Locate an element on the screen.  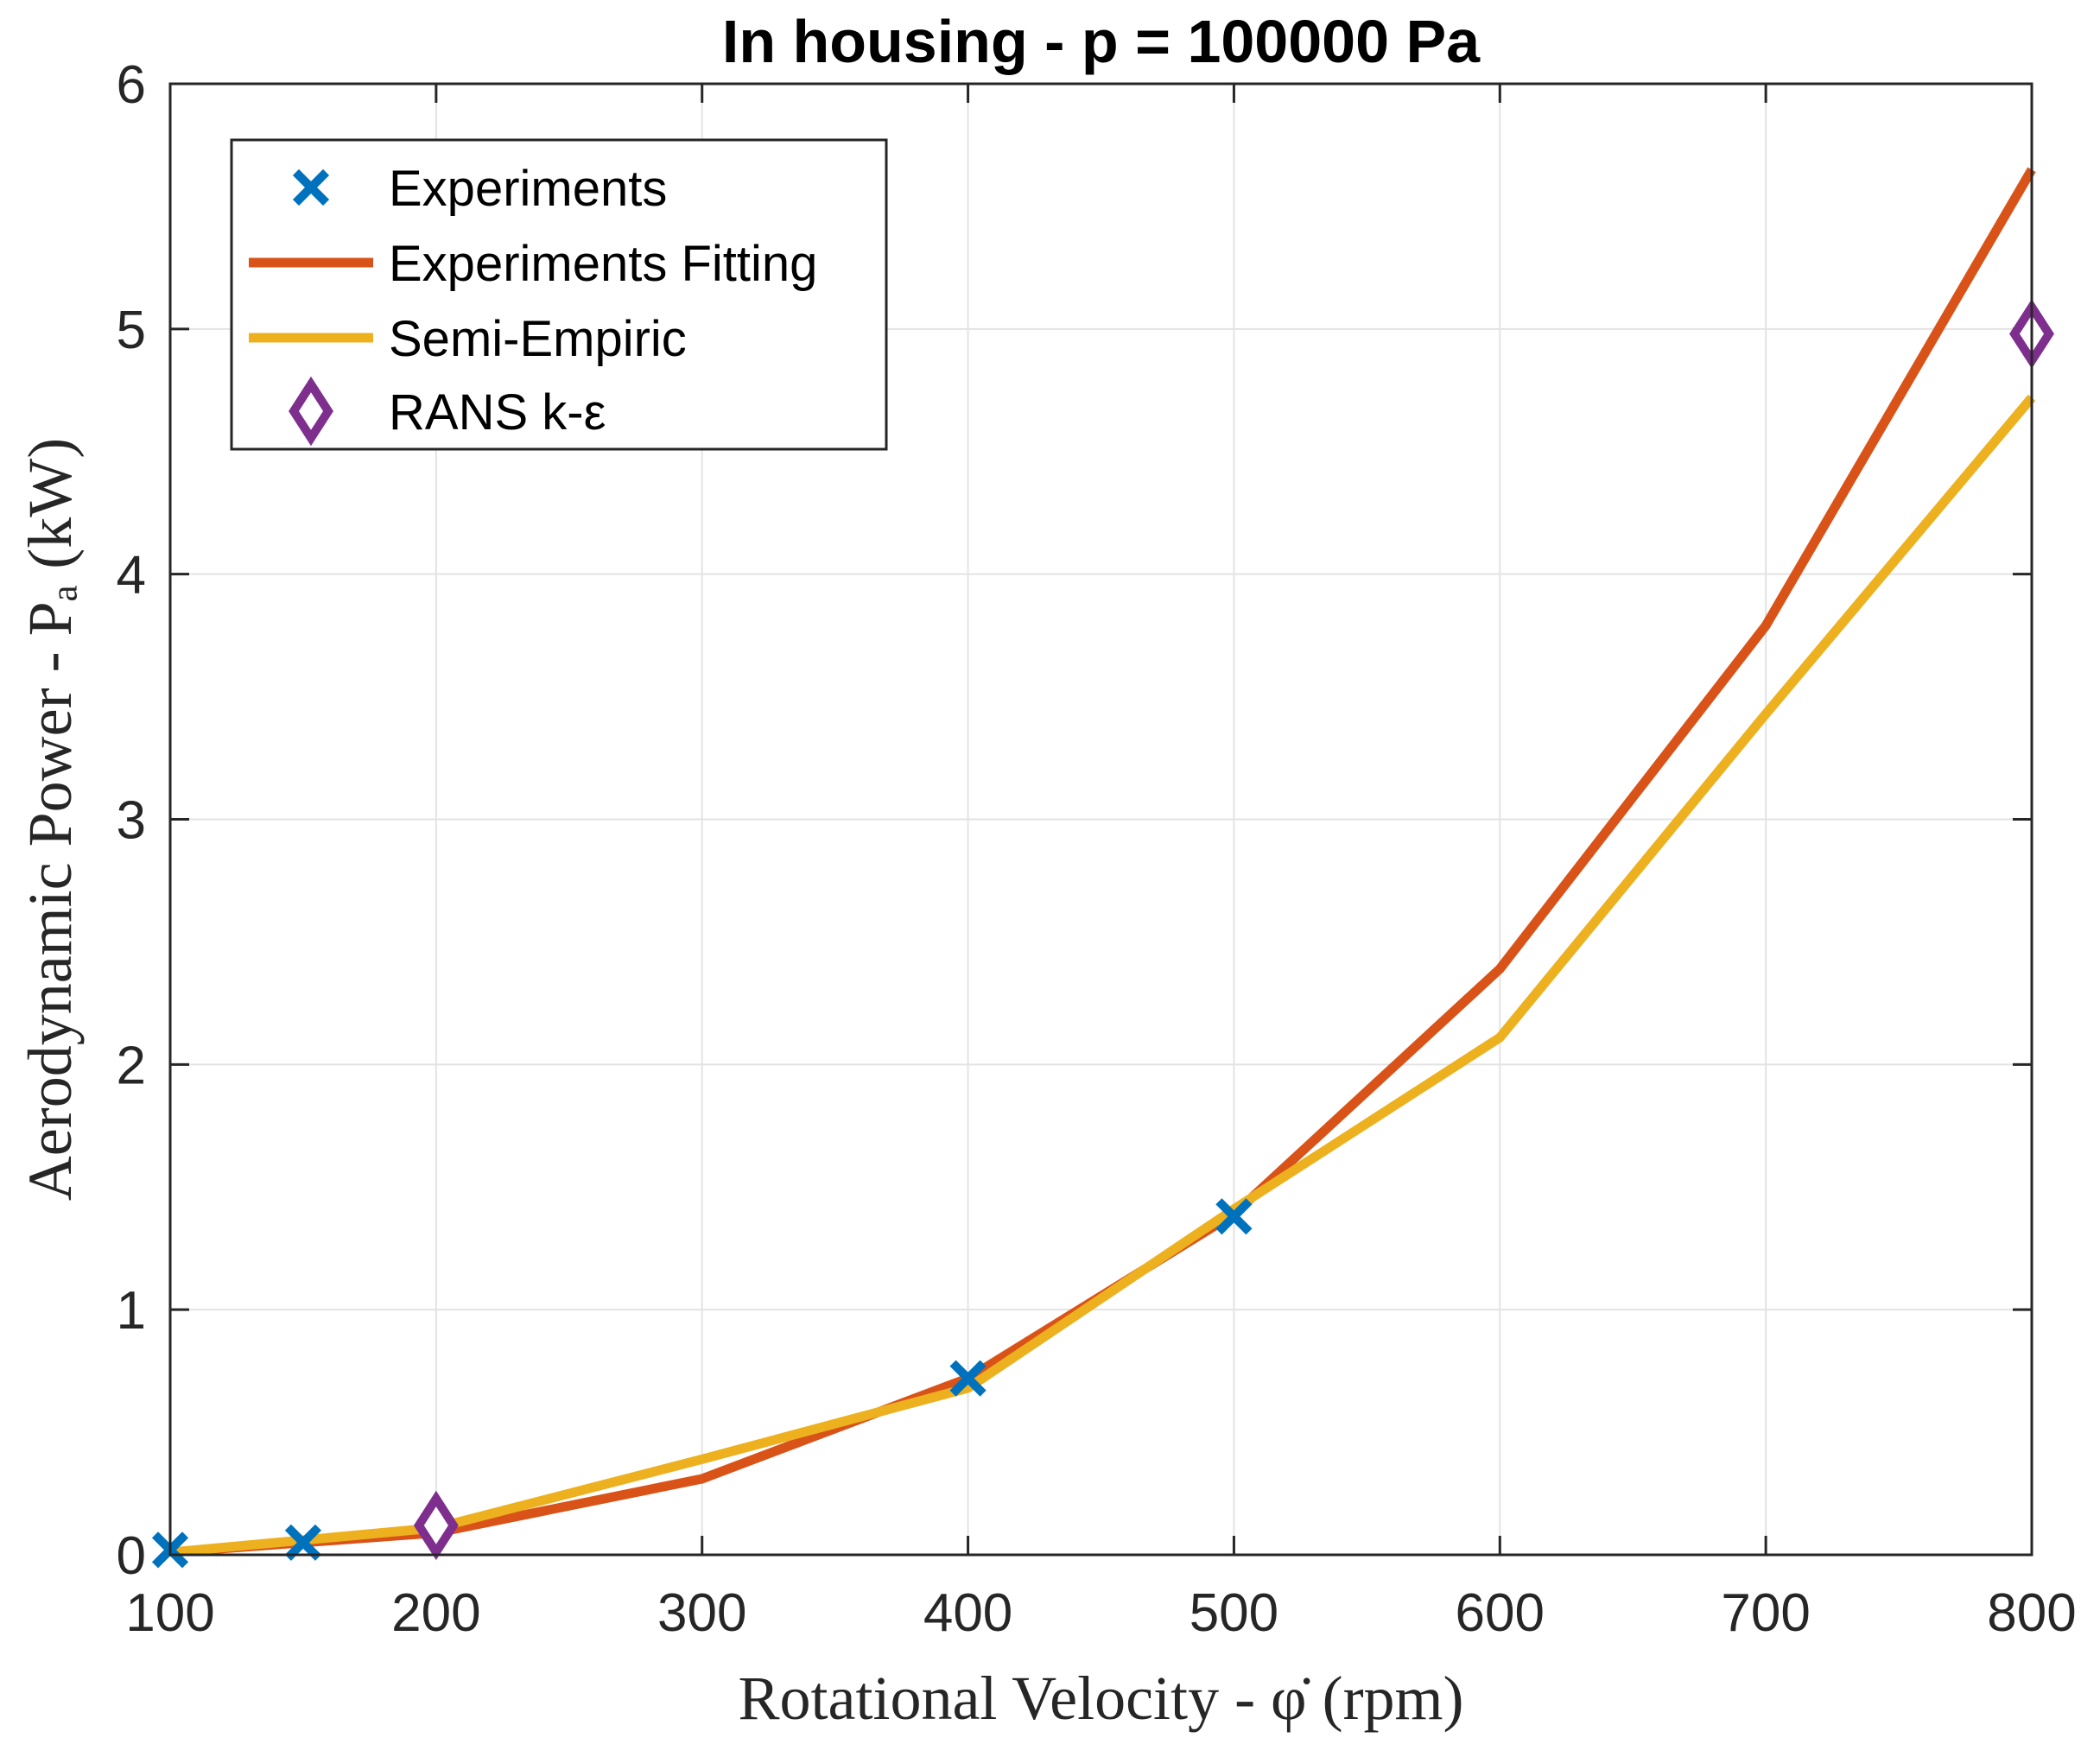
y-tick-label: 0 is located at coordinates (131, 1556).